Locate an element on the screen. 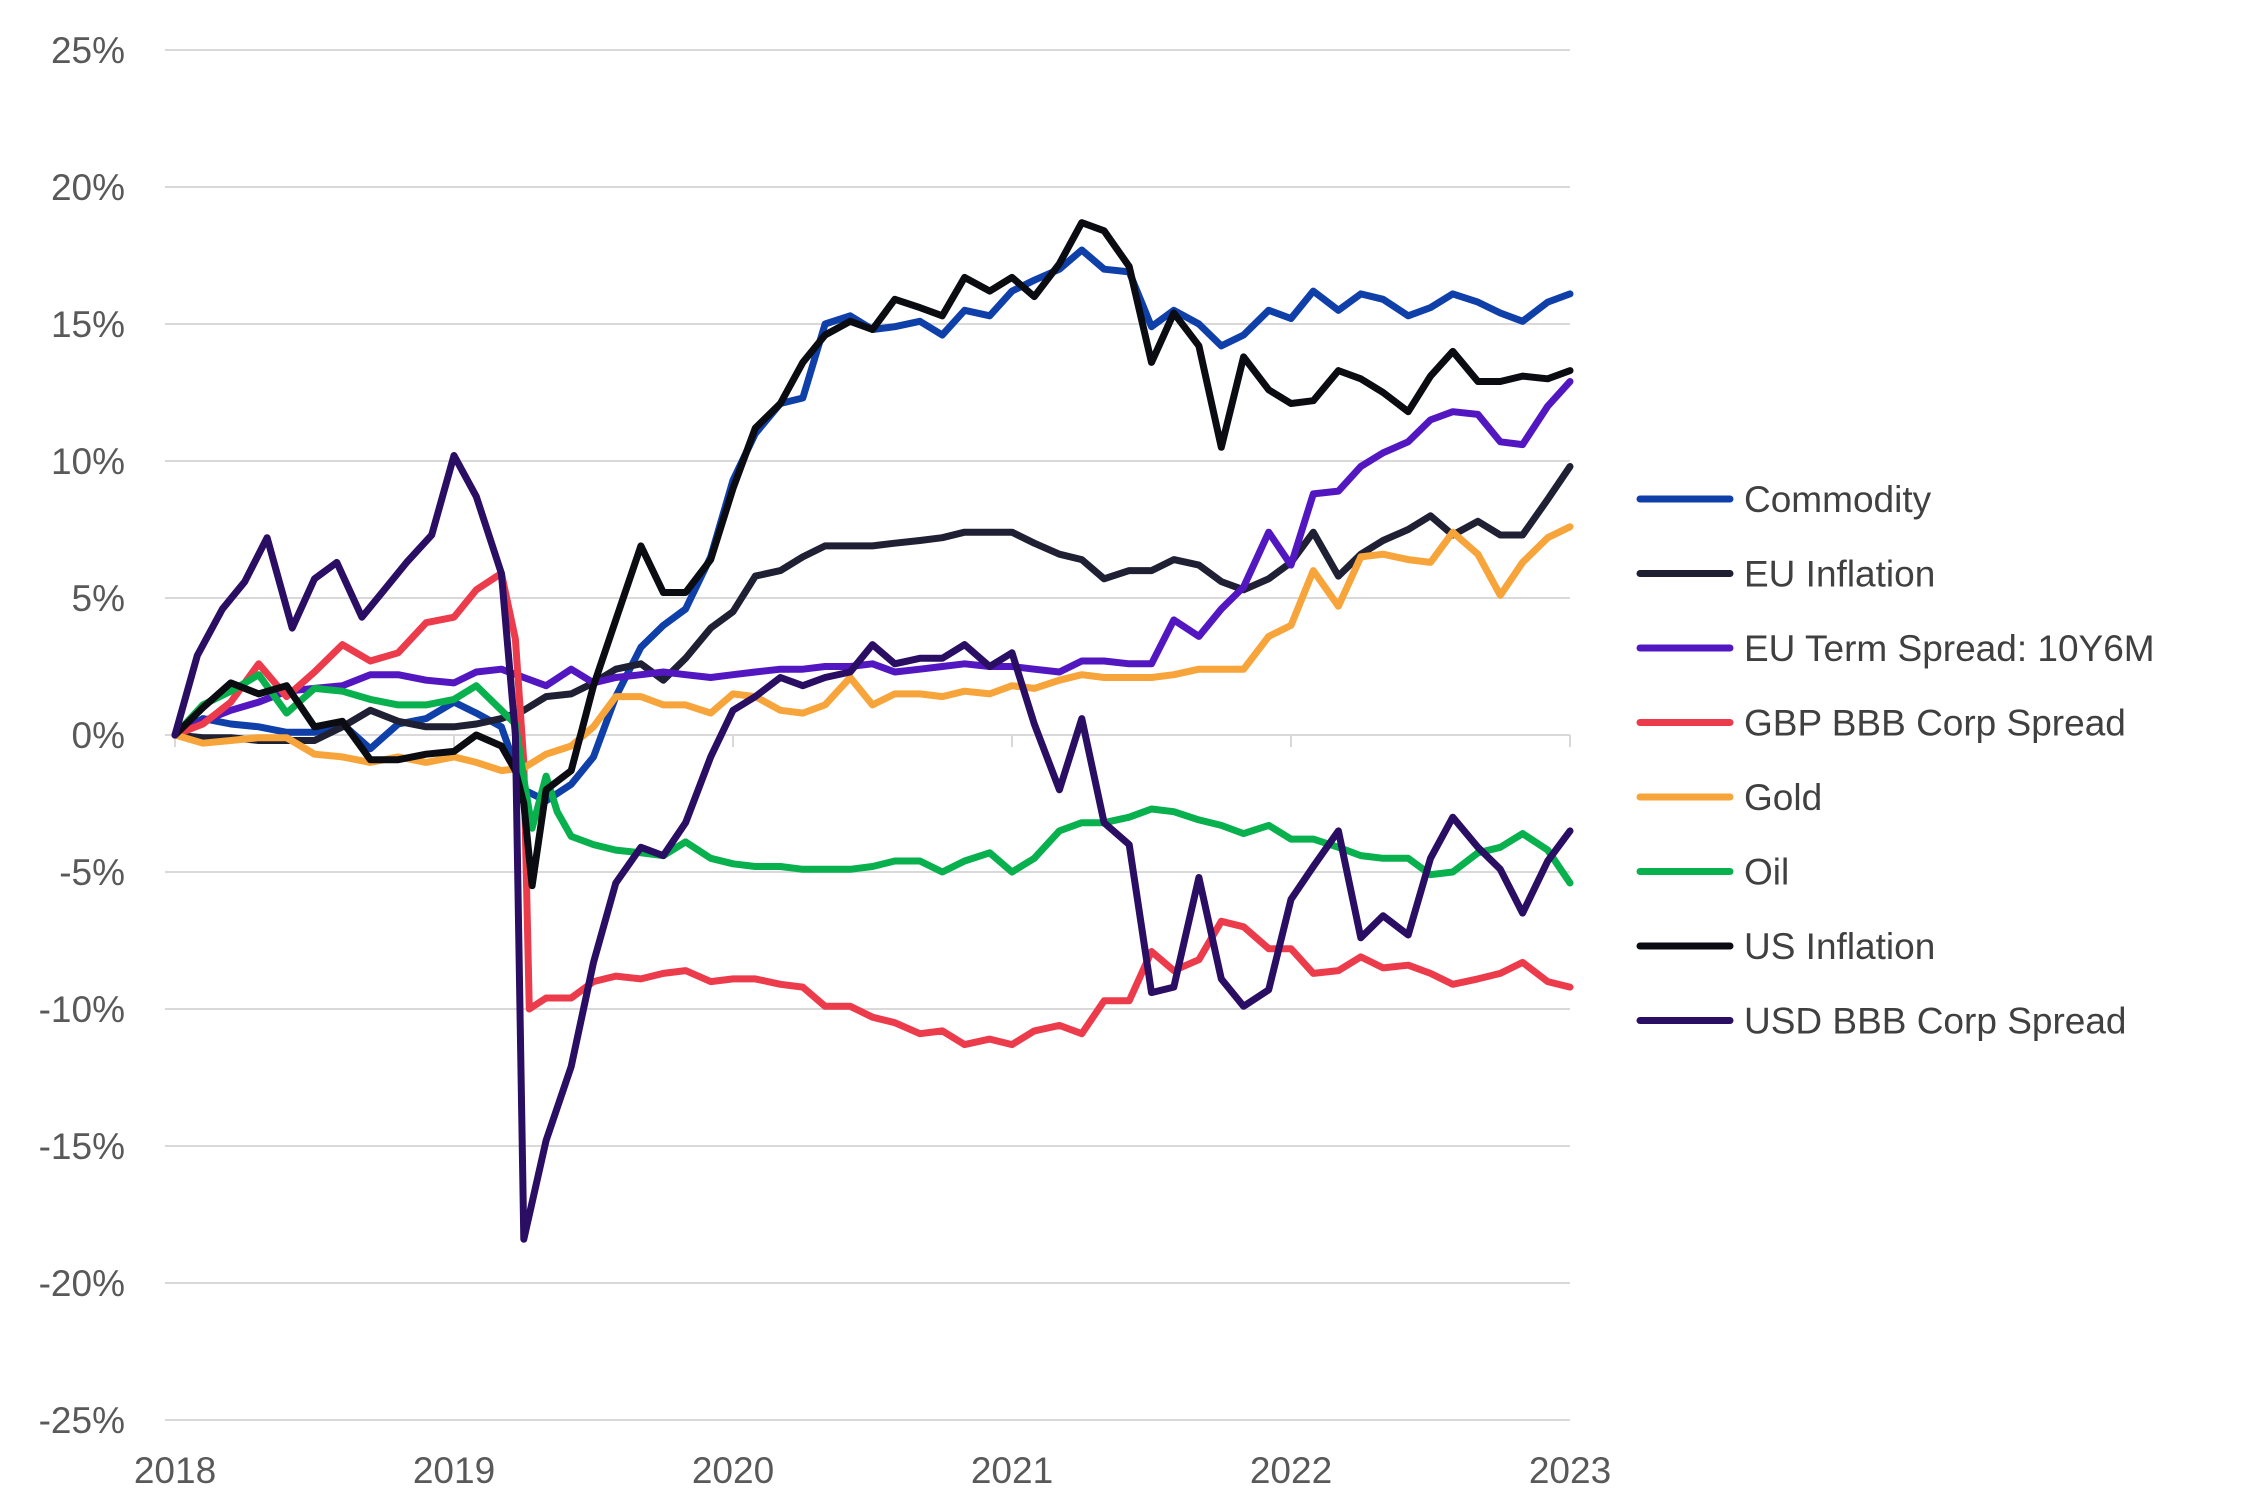  x-tick-label: 2021 is located at coordinates (1012, 1470).